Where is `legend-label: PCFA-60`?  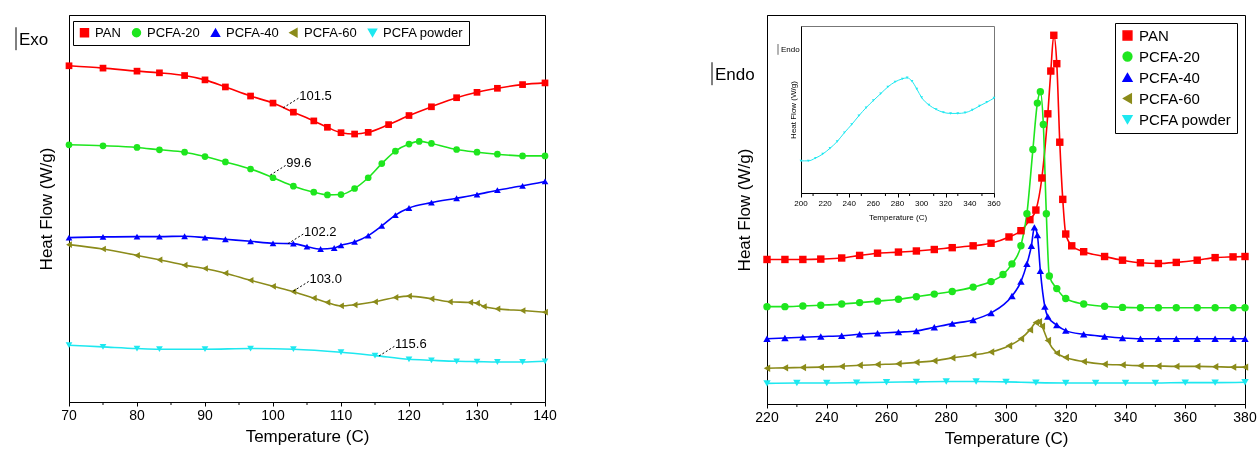
legend-label: PCFA-60 is located at coordinates (1169, 98).